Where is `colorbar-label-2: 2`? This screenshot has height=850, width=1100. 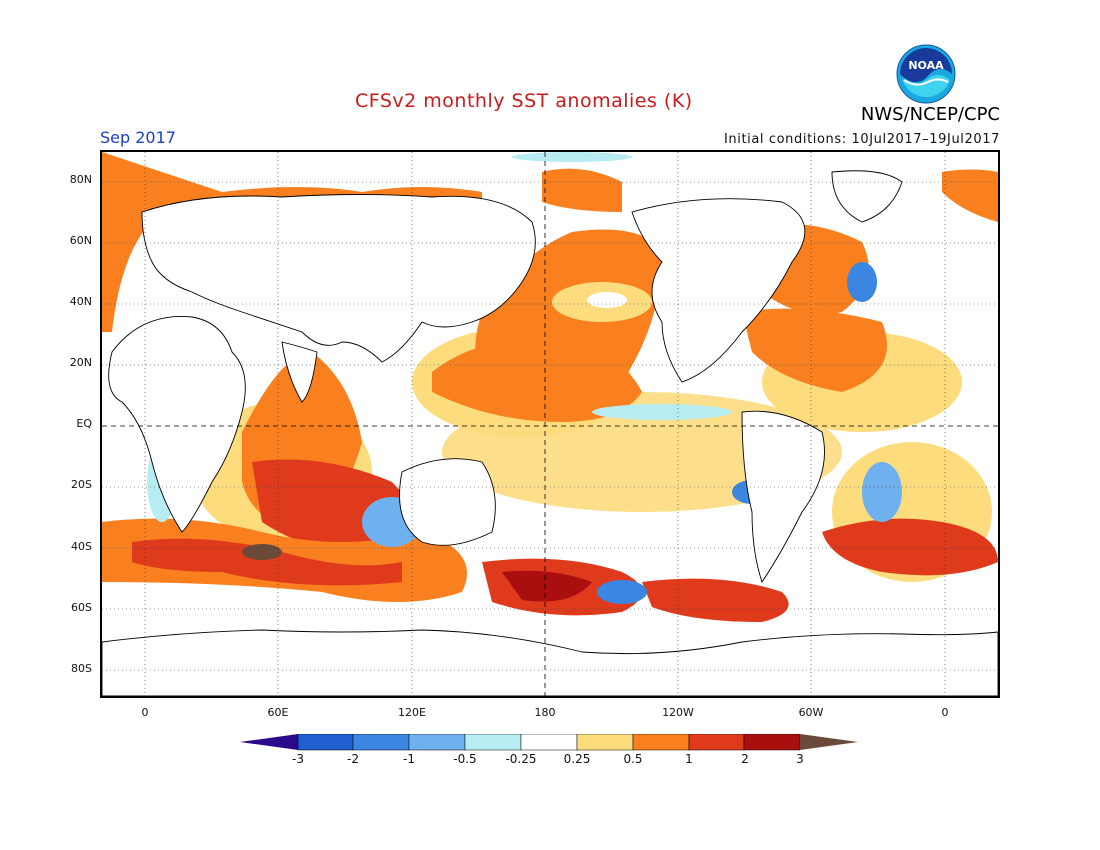
colorbar-label-2: 2 is located at coordinates (745, 759).